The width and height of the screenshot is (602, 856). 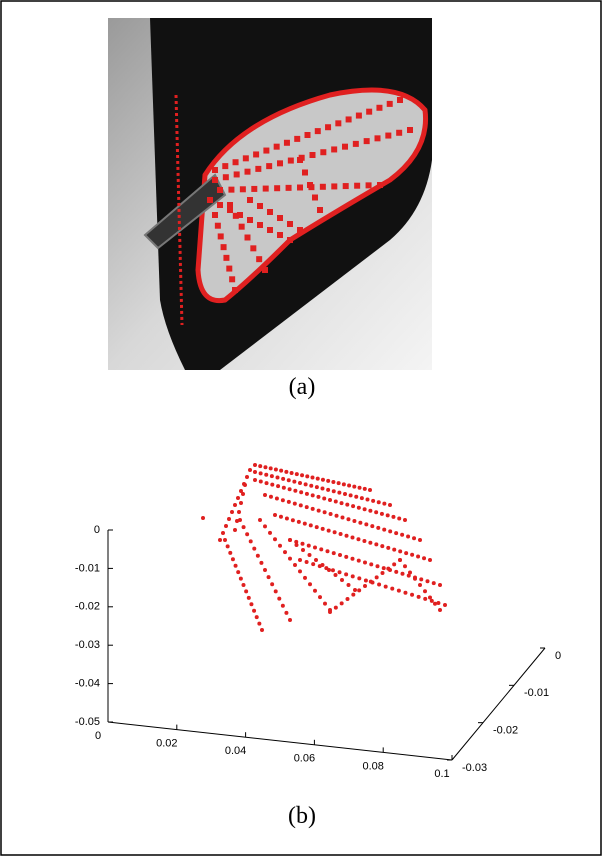 What do you see at coordinates (87, 607) in the screenshot?
I see `z-tick-label: -0.02` at bounding box center [87, 607].